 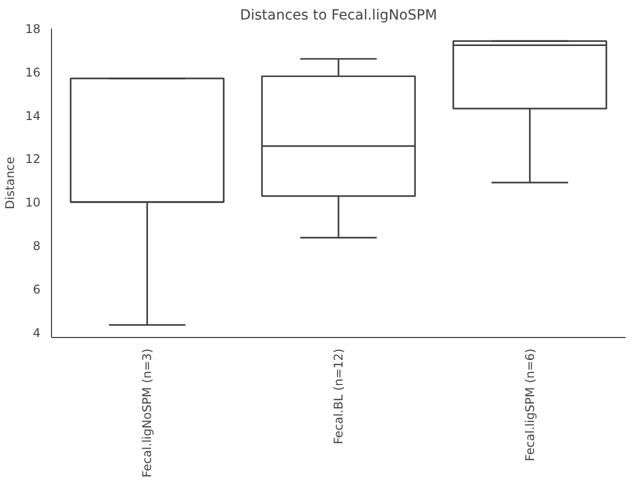 What do you see at coordinates (33, 203) in the screenshot?
I see `y-tick-label: 10` at bounding box center [33, 203].